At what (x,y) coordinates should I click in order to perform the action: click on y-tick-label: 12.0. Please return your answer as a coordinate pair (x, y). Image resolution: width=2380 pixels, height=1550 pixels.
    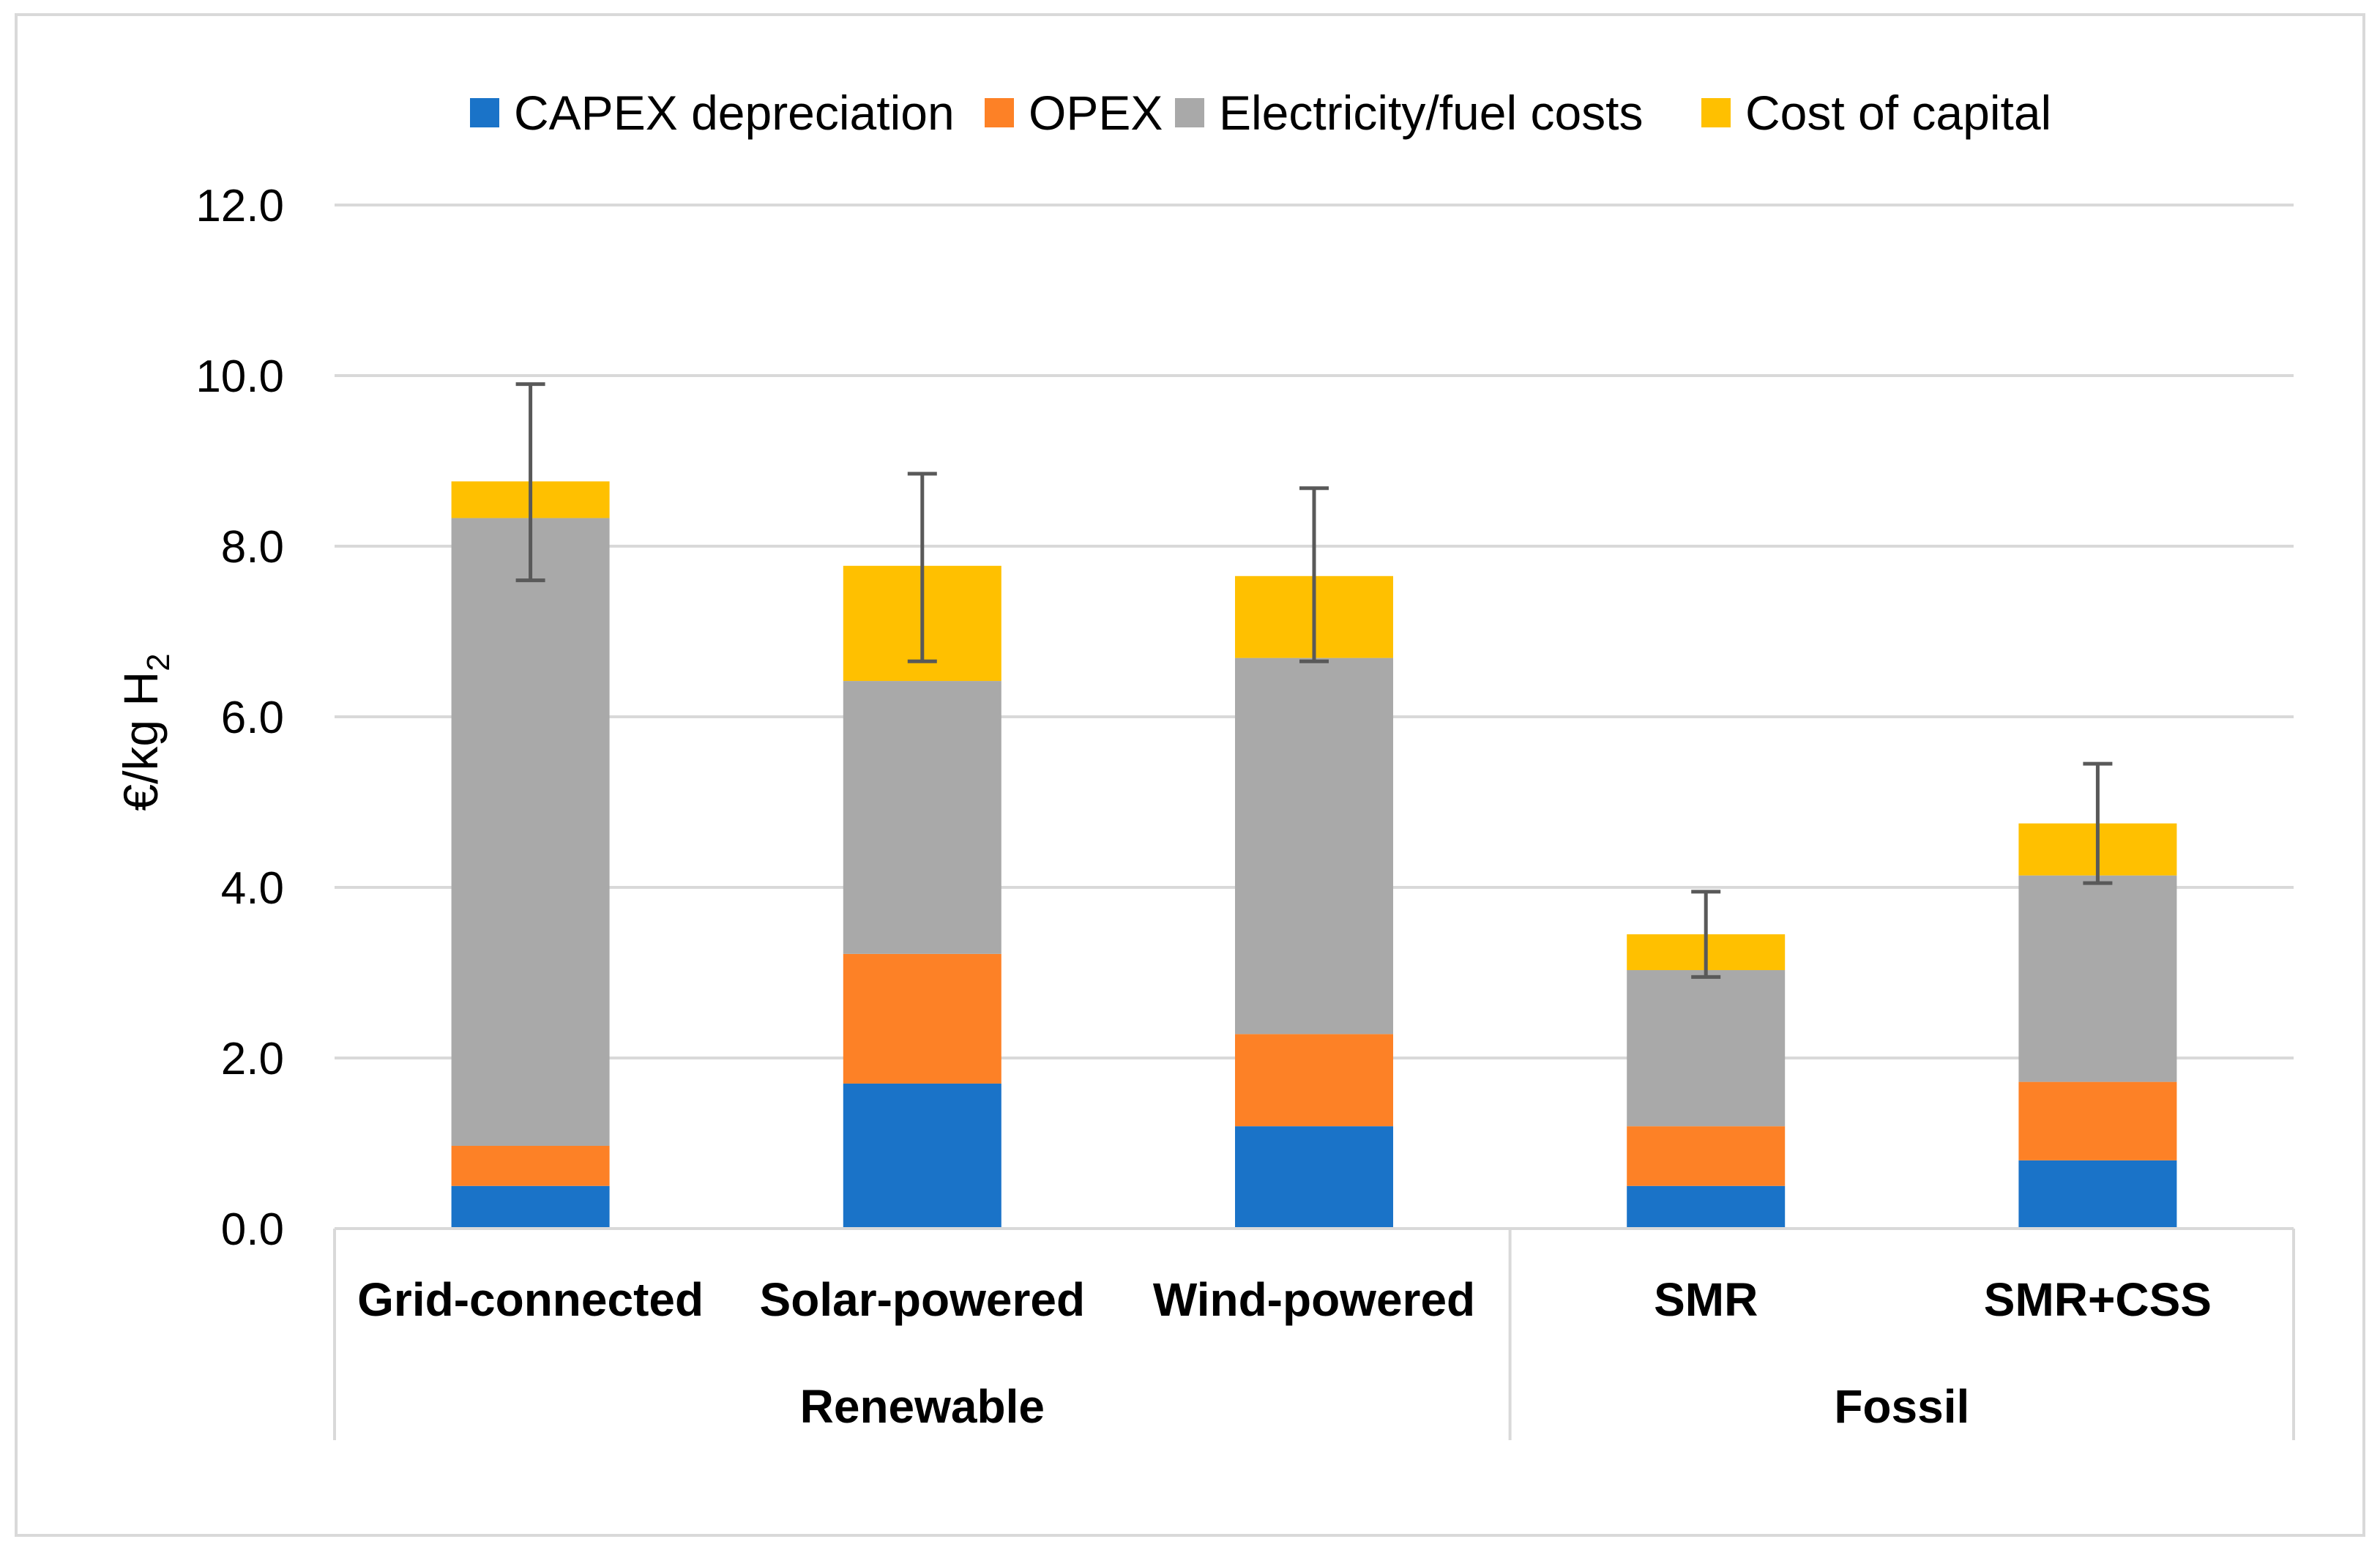
    Looking at the image, I should click on (239, 206).